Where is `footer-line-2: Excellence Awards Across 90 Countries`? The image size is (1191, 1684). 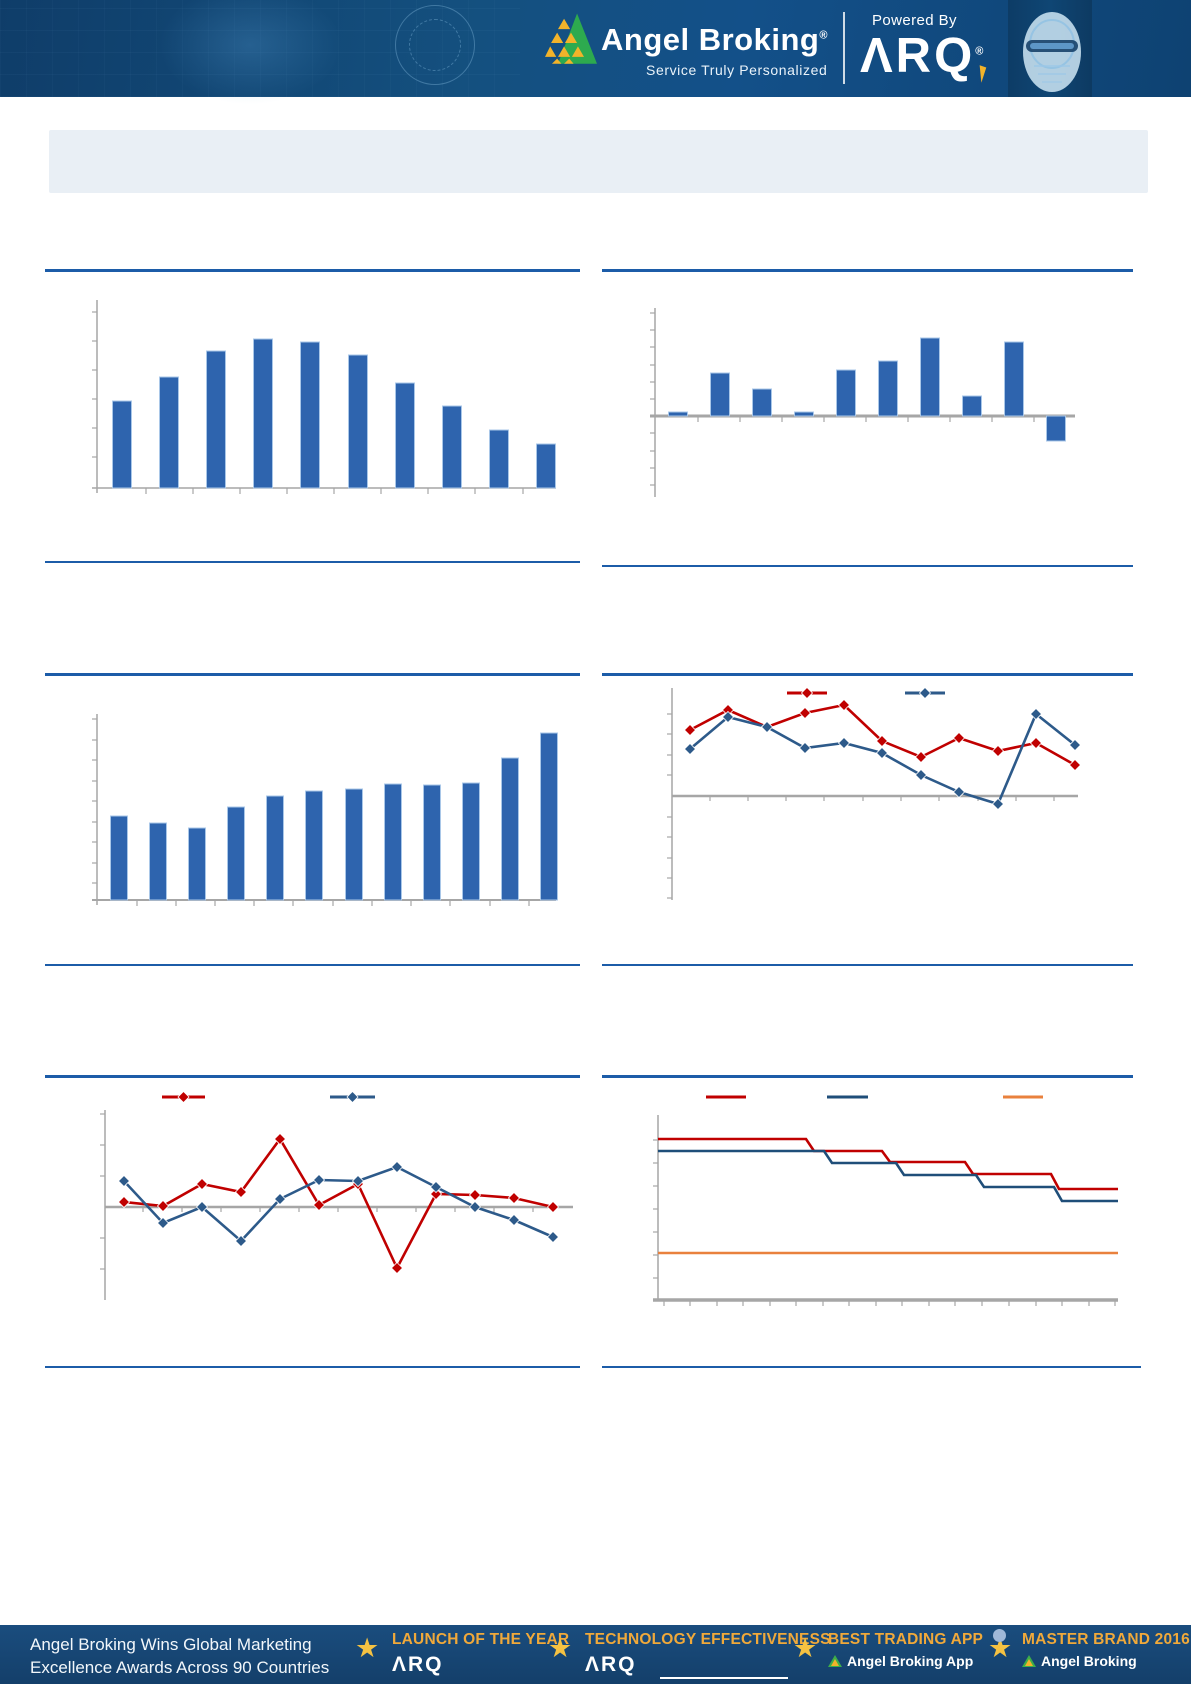
footer-line-2: Excellence Awards Across 90 Countries is located at coordinates (180, 1667).